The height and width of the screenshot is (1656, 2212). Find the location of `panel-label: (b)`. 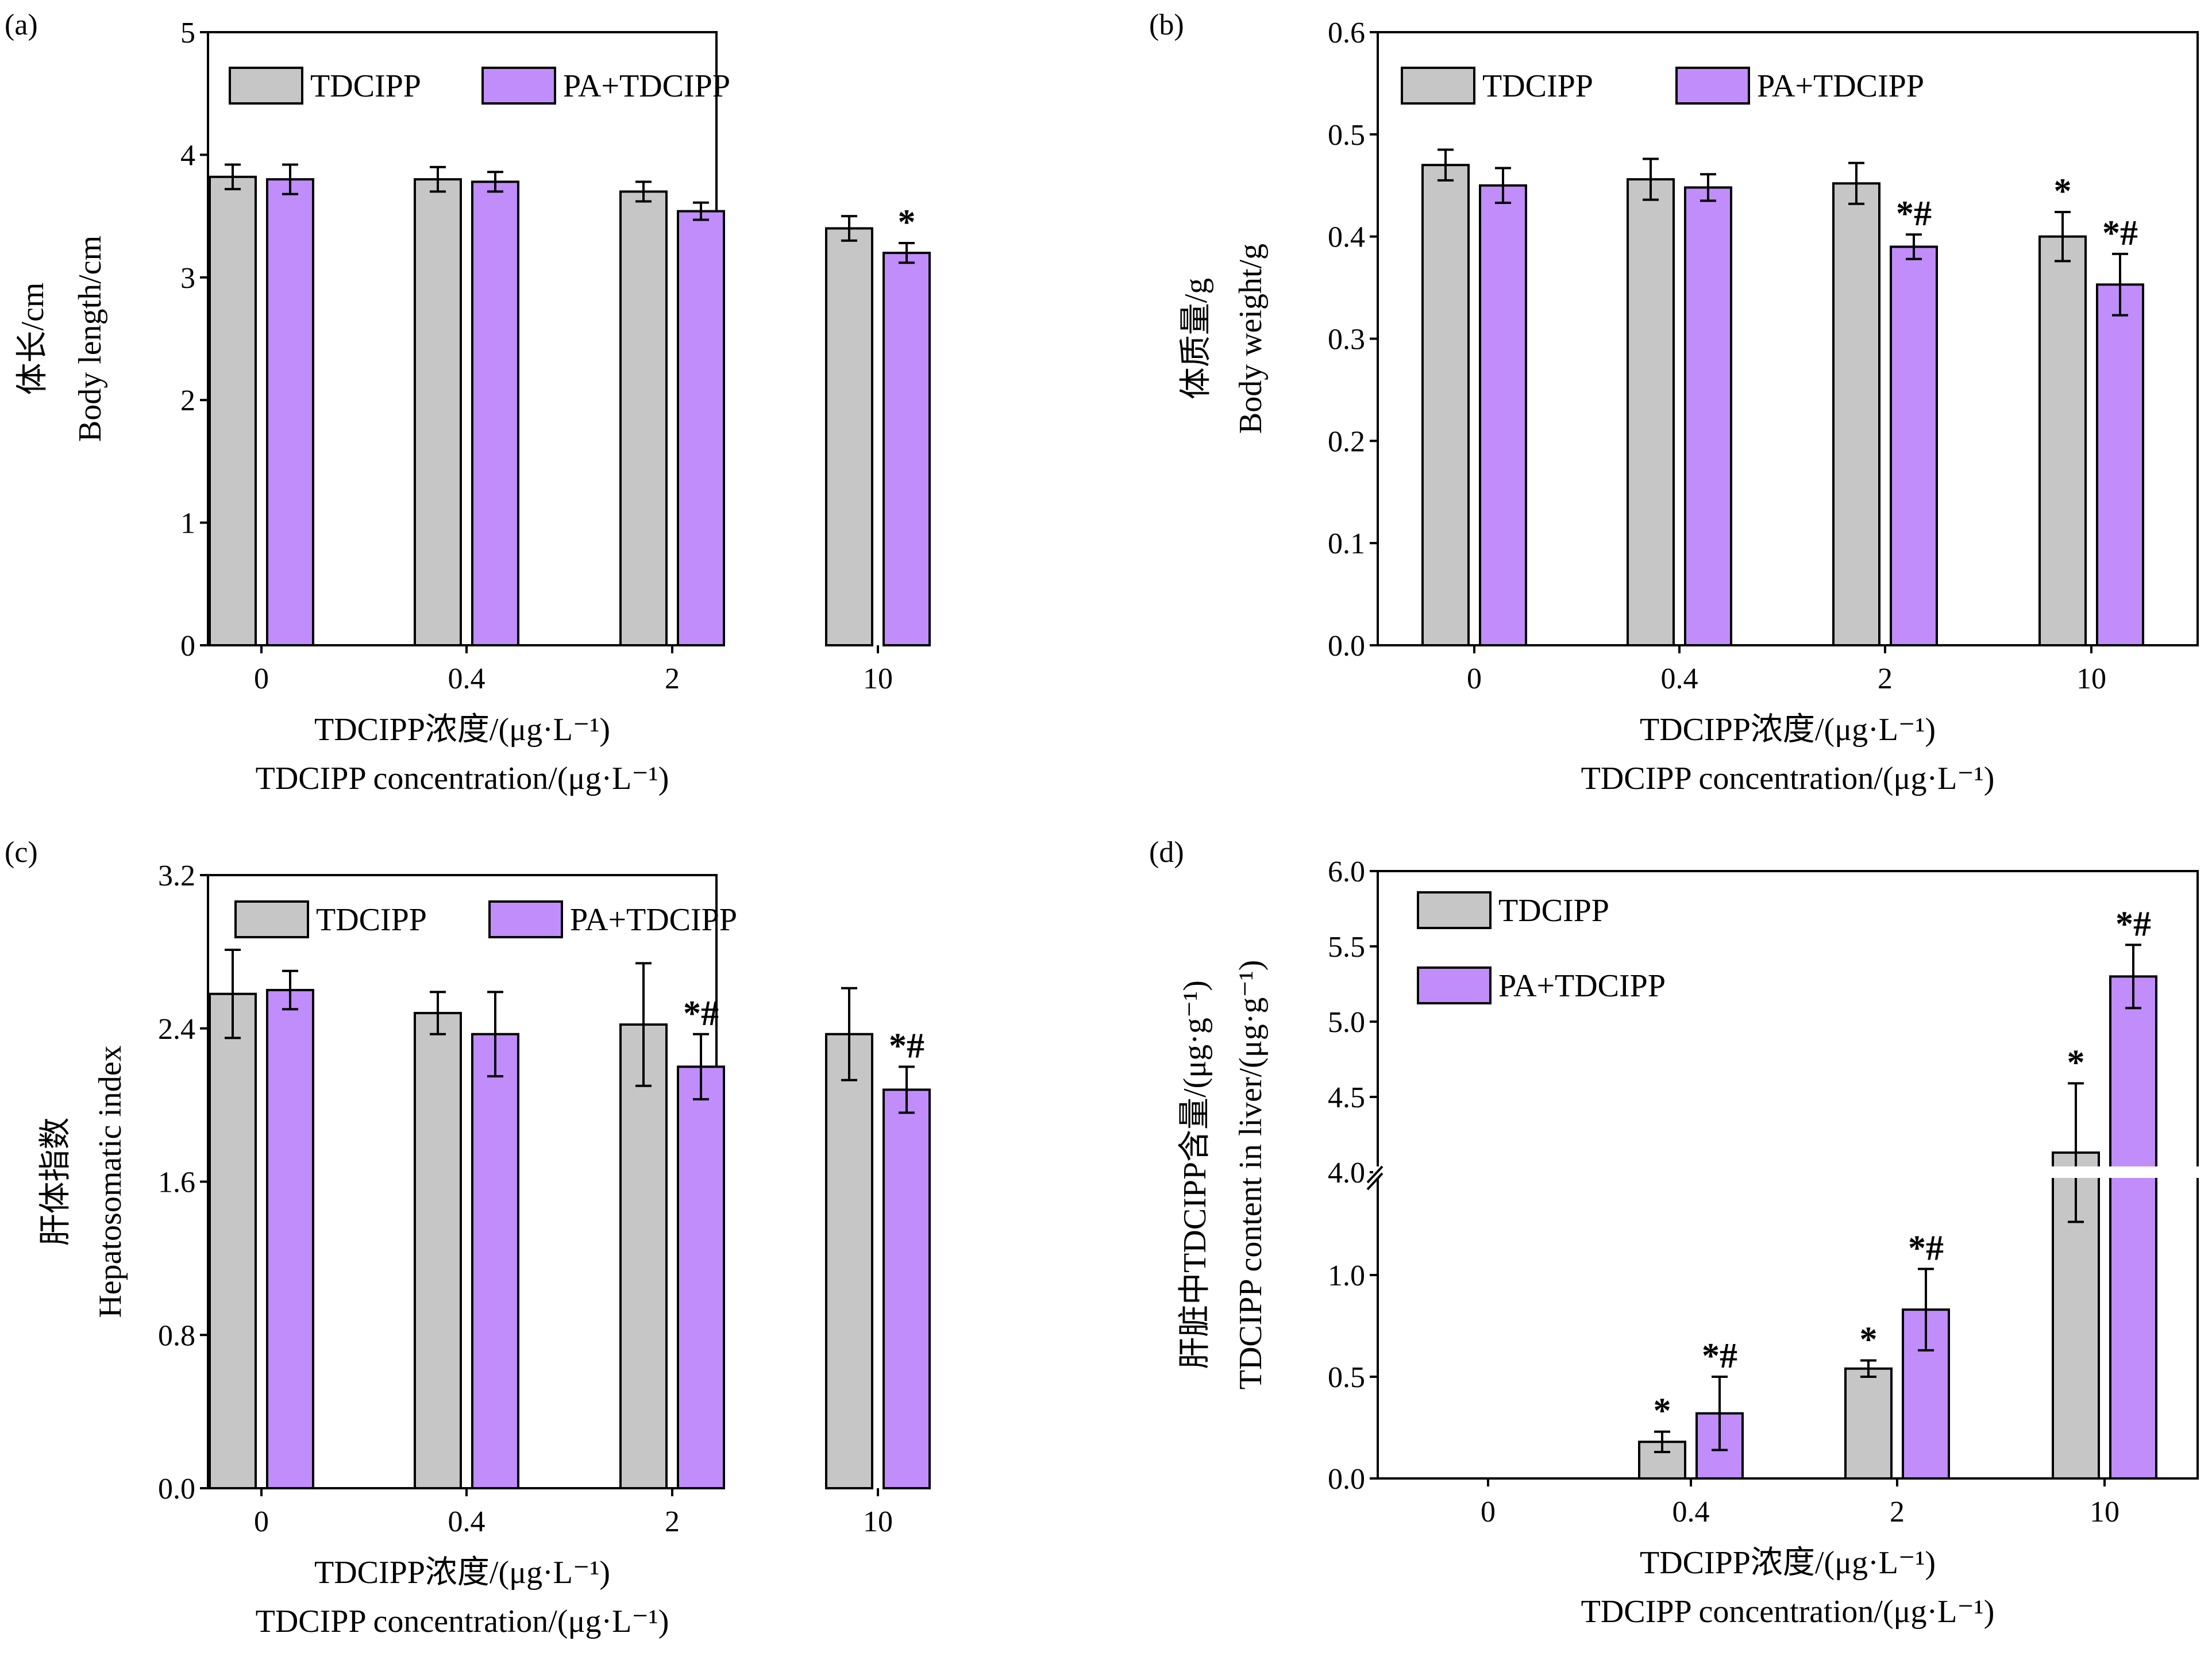

panel-label: (b) is located at coordinates (1166, 25).